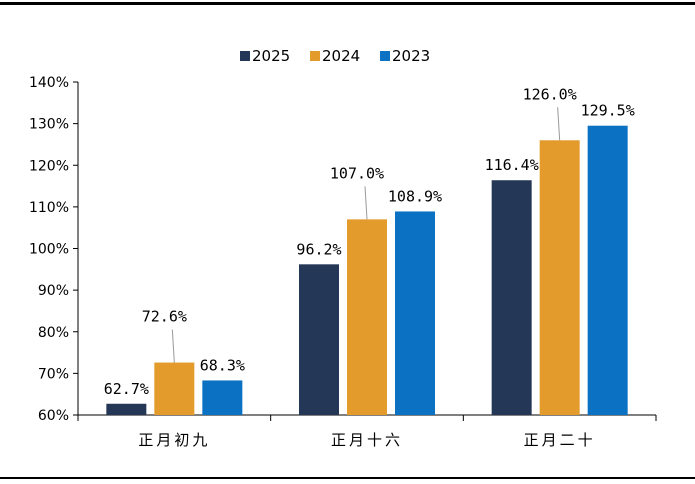 Image resolution: width=695 pixels, height=484 pixels. Describe the element at coordinates (49, 250) in the screenshot. I see `y-tick-label: 100%` at that location.